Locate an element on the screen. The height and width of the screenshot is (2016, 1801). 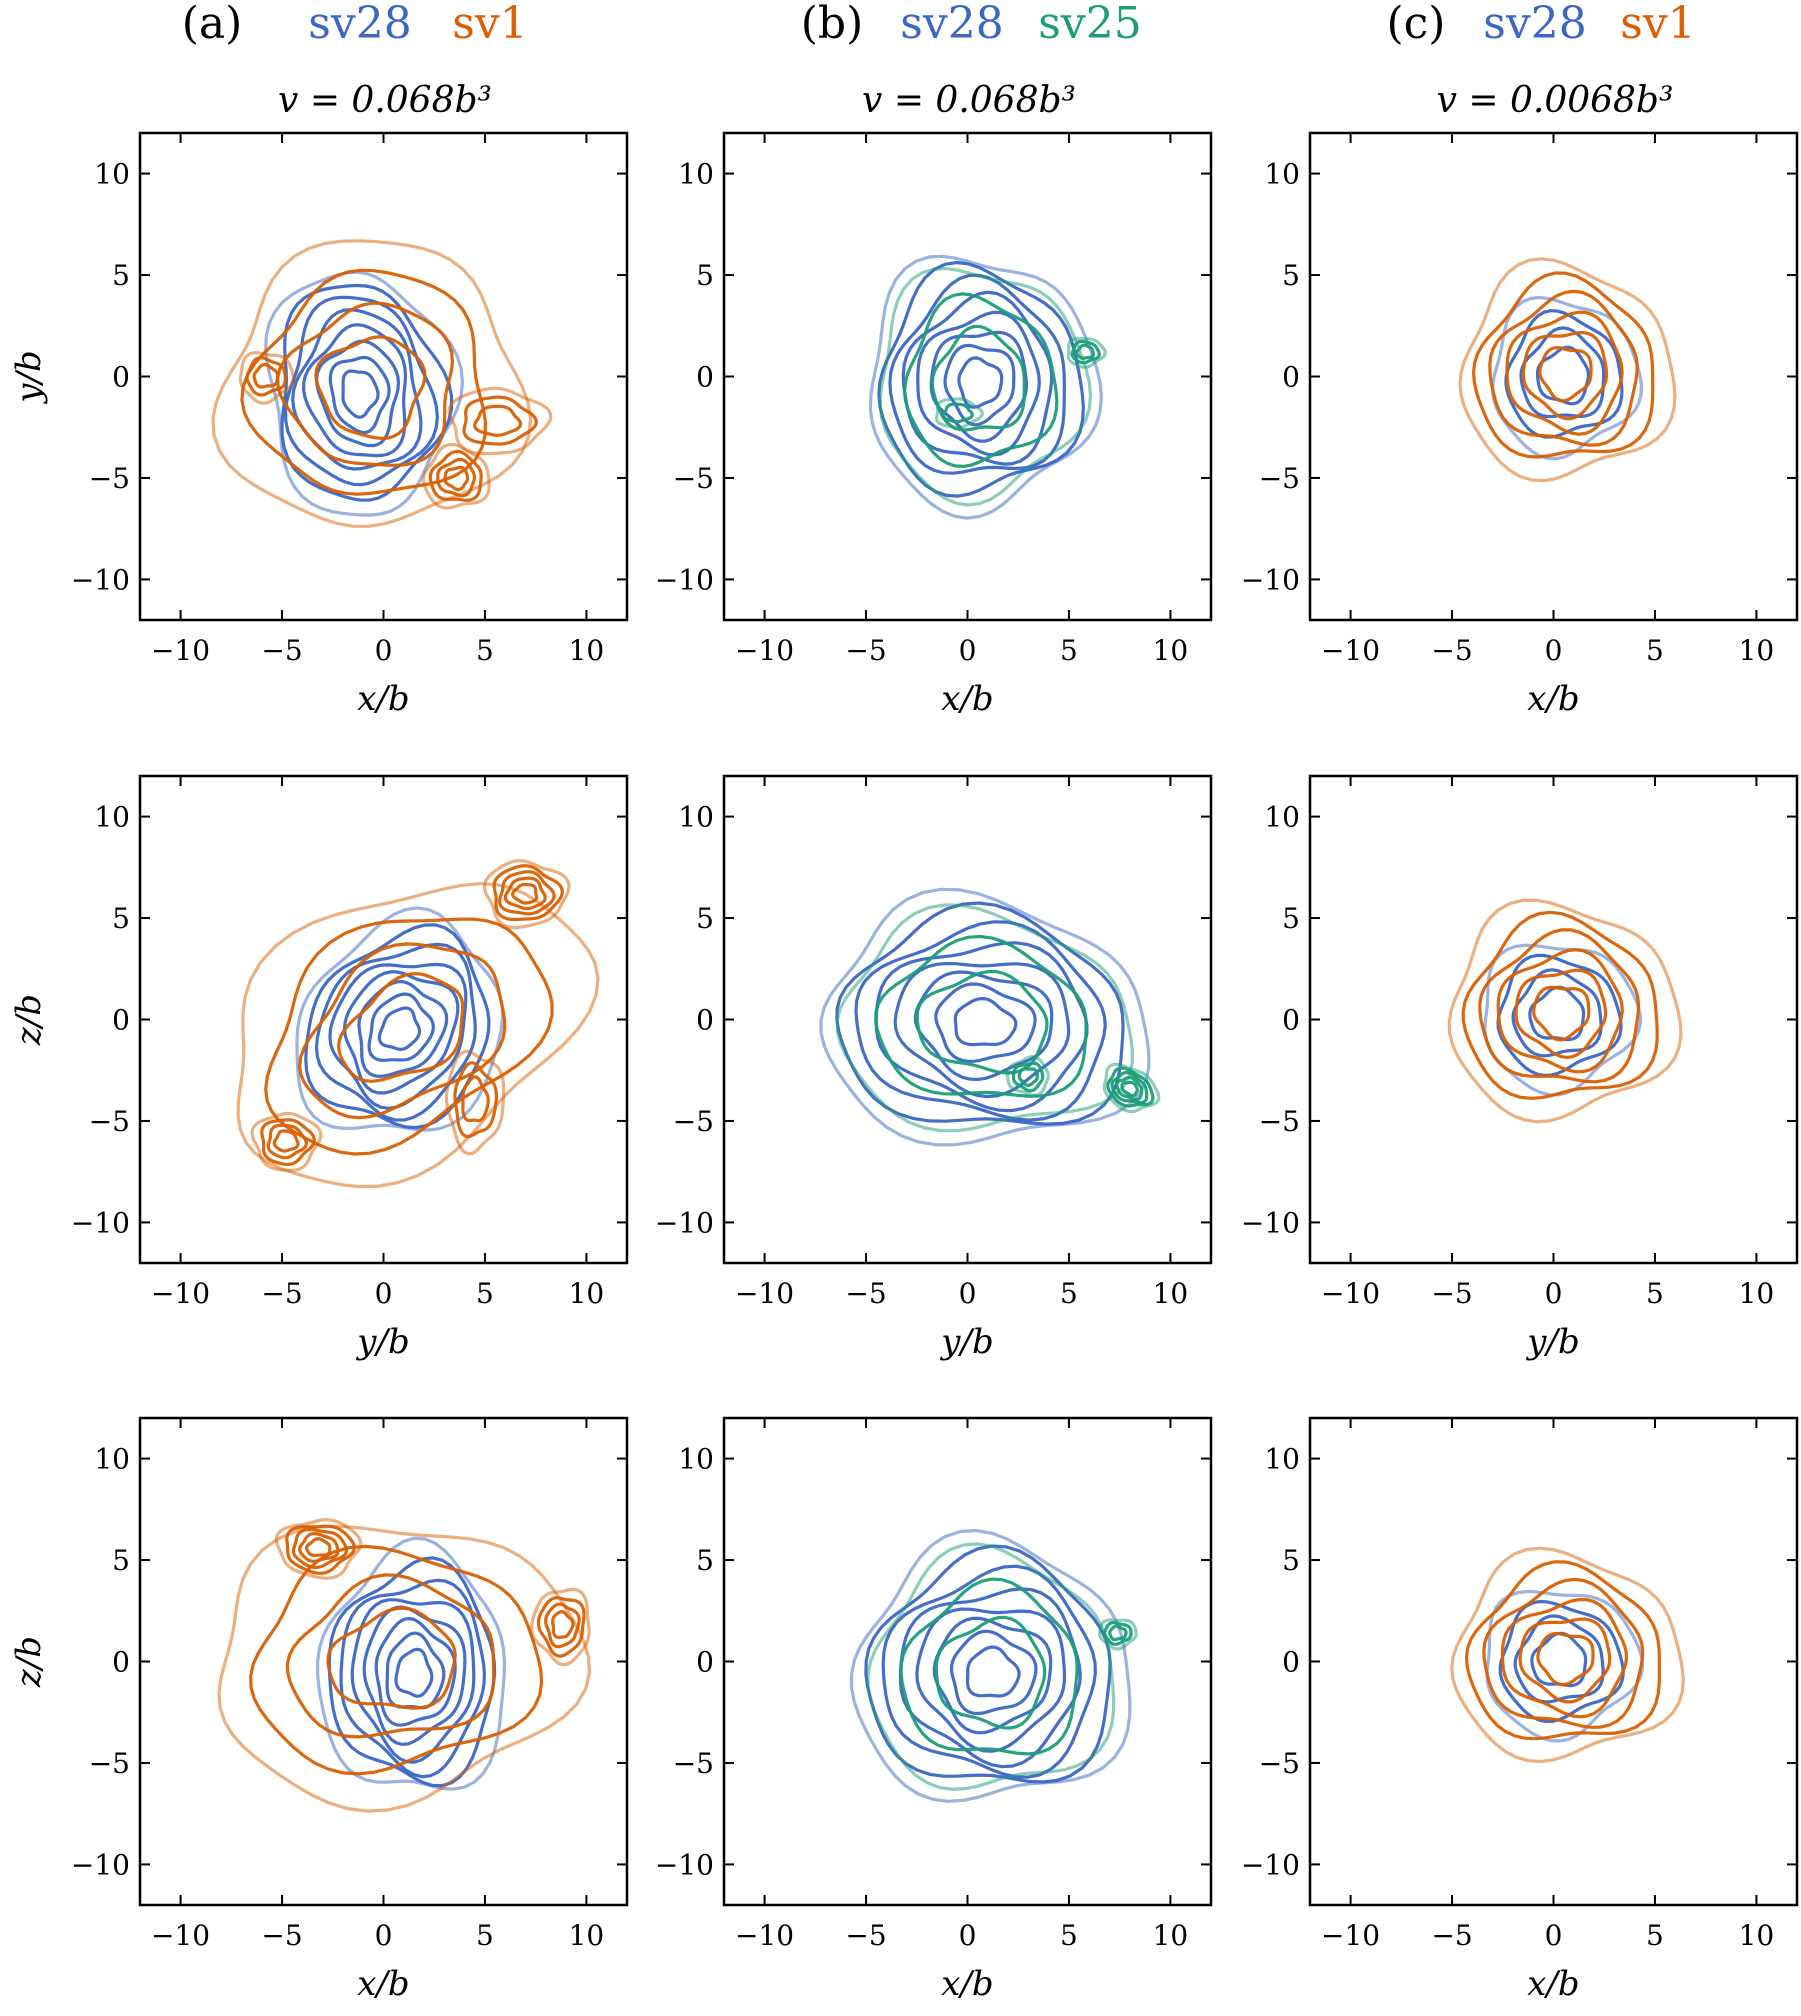
y-axis-label: y/b is located at coordinates (29, 377).